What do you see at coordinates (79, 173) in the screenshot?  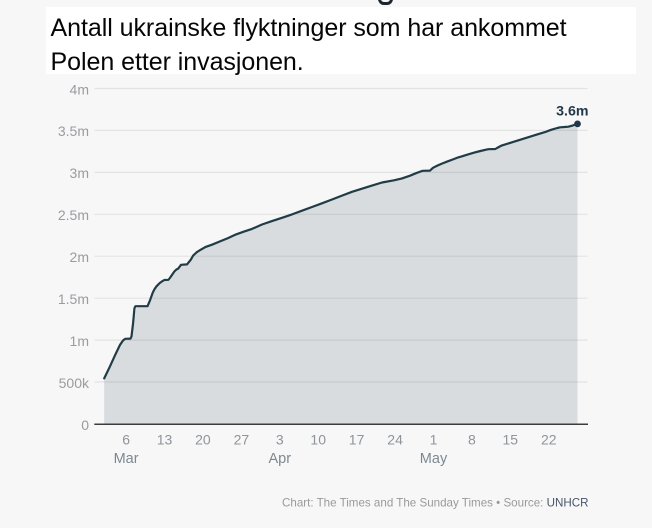 I see `svg-text: 3m` at bounding box center [79, 173].